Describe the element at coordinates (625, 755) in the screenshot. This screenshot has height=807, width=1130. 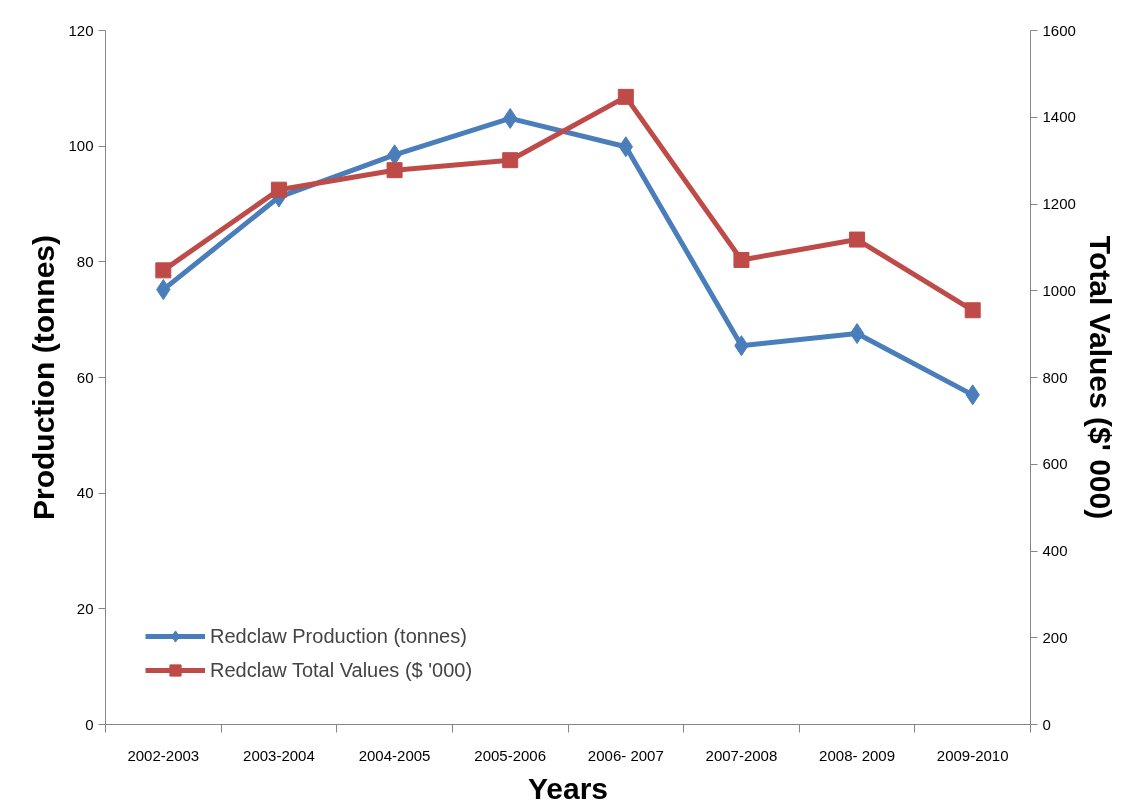
I see `x-tick-label: 2006- 2007` at that location.